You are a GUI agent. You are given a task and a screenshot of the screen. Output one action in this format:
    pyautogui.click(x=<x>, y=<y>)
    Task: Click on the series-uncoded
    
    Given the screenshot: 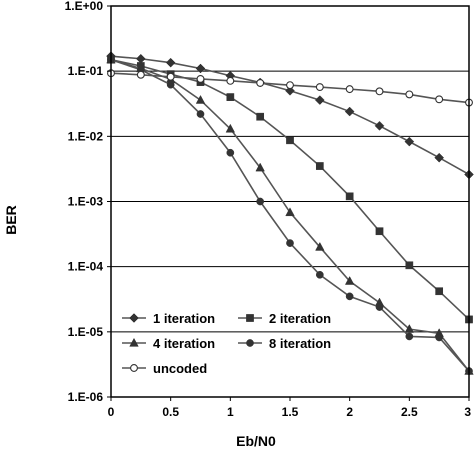 What is the action you would take?
    pyautogui.click(x=290, y=88)
    